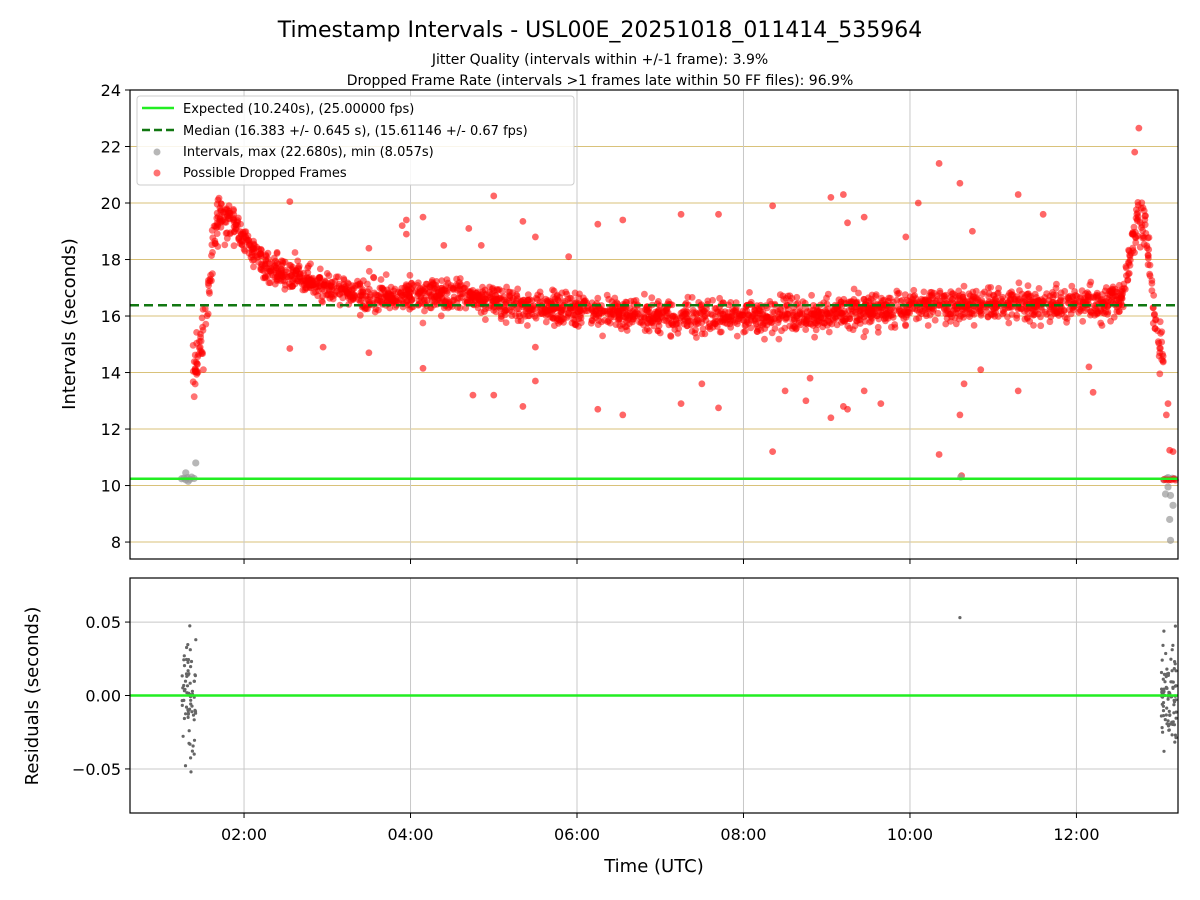 This screenshot has width=1200, height=900. Describe the element at coordinates (116, 542) in the screenshot. I see `intervals-y-tick-label: 8` at that location.